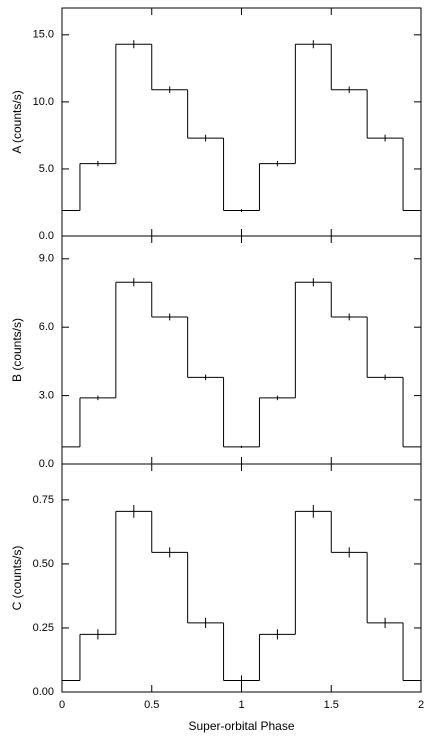 The height and width of the screenshot is (747, 436). What do you see at coordinates (241, 705) in the screenshot?
I see `x-tick-label: 1` at bounding box center [241, 705].